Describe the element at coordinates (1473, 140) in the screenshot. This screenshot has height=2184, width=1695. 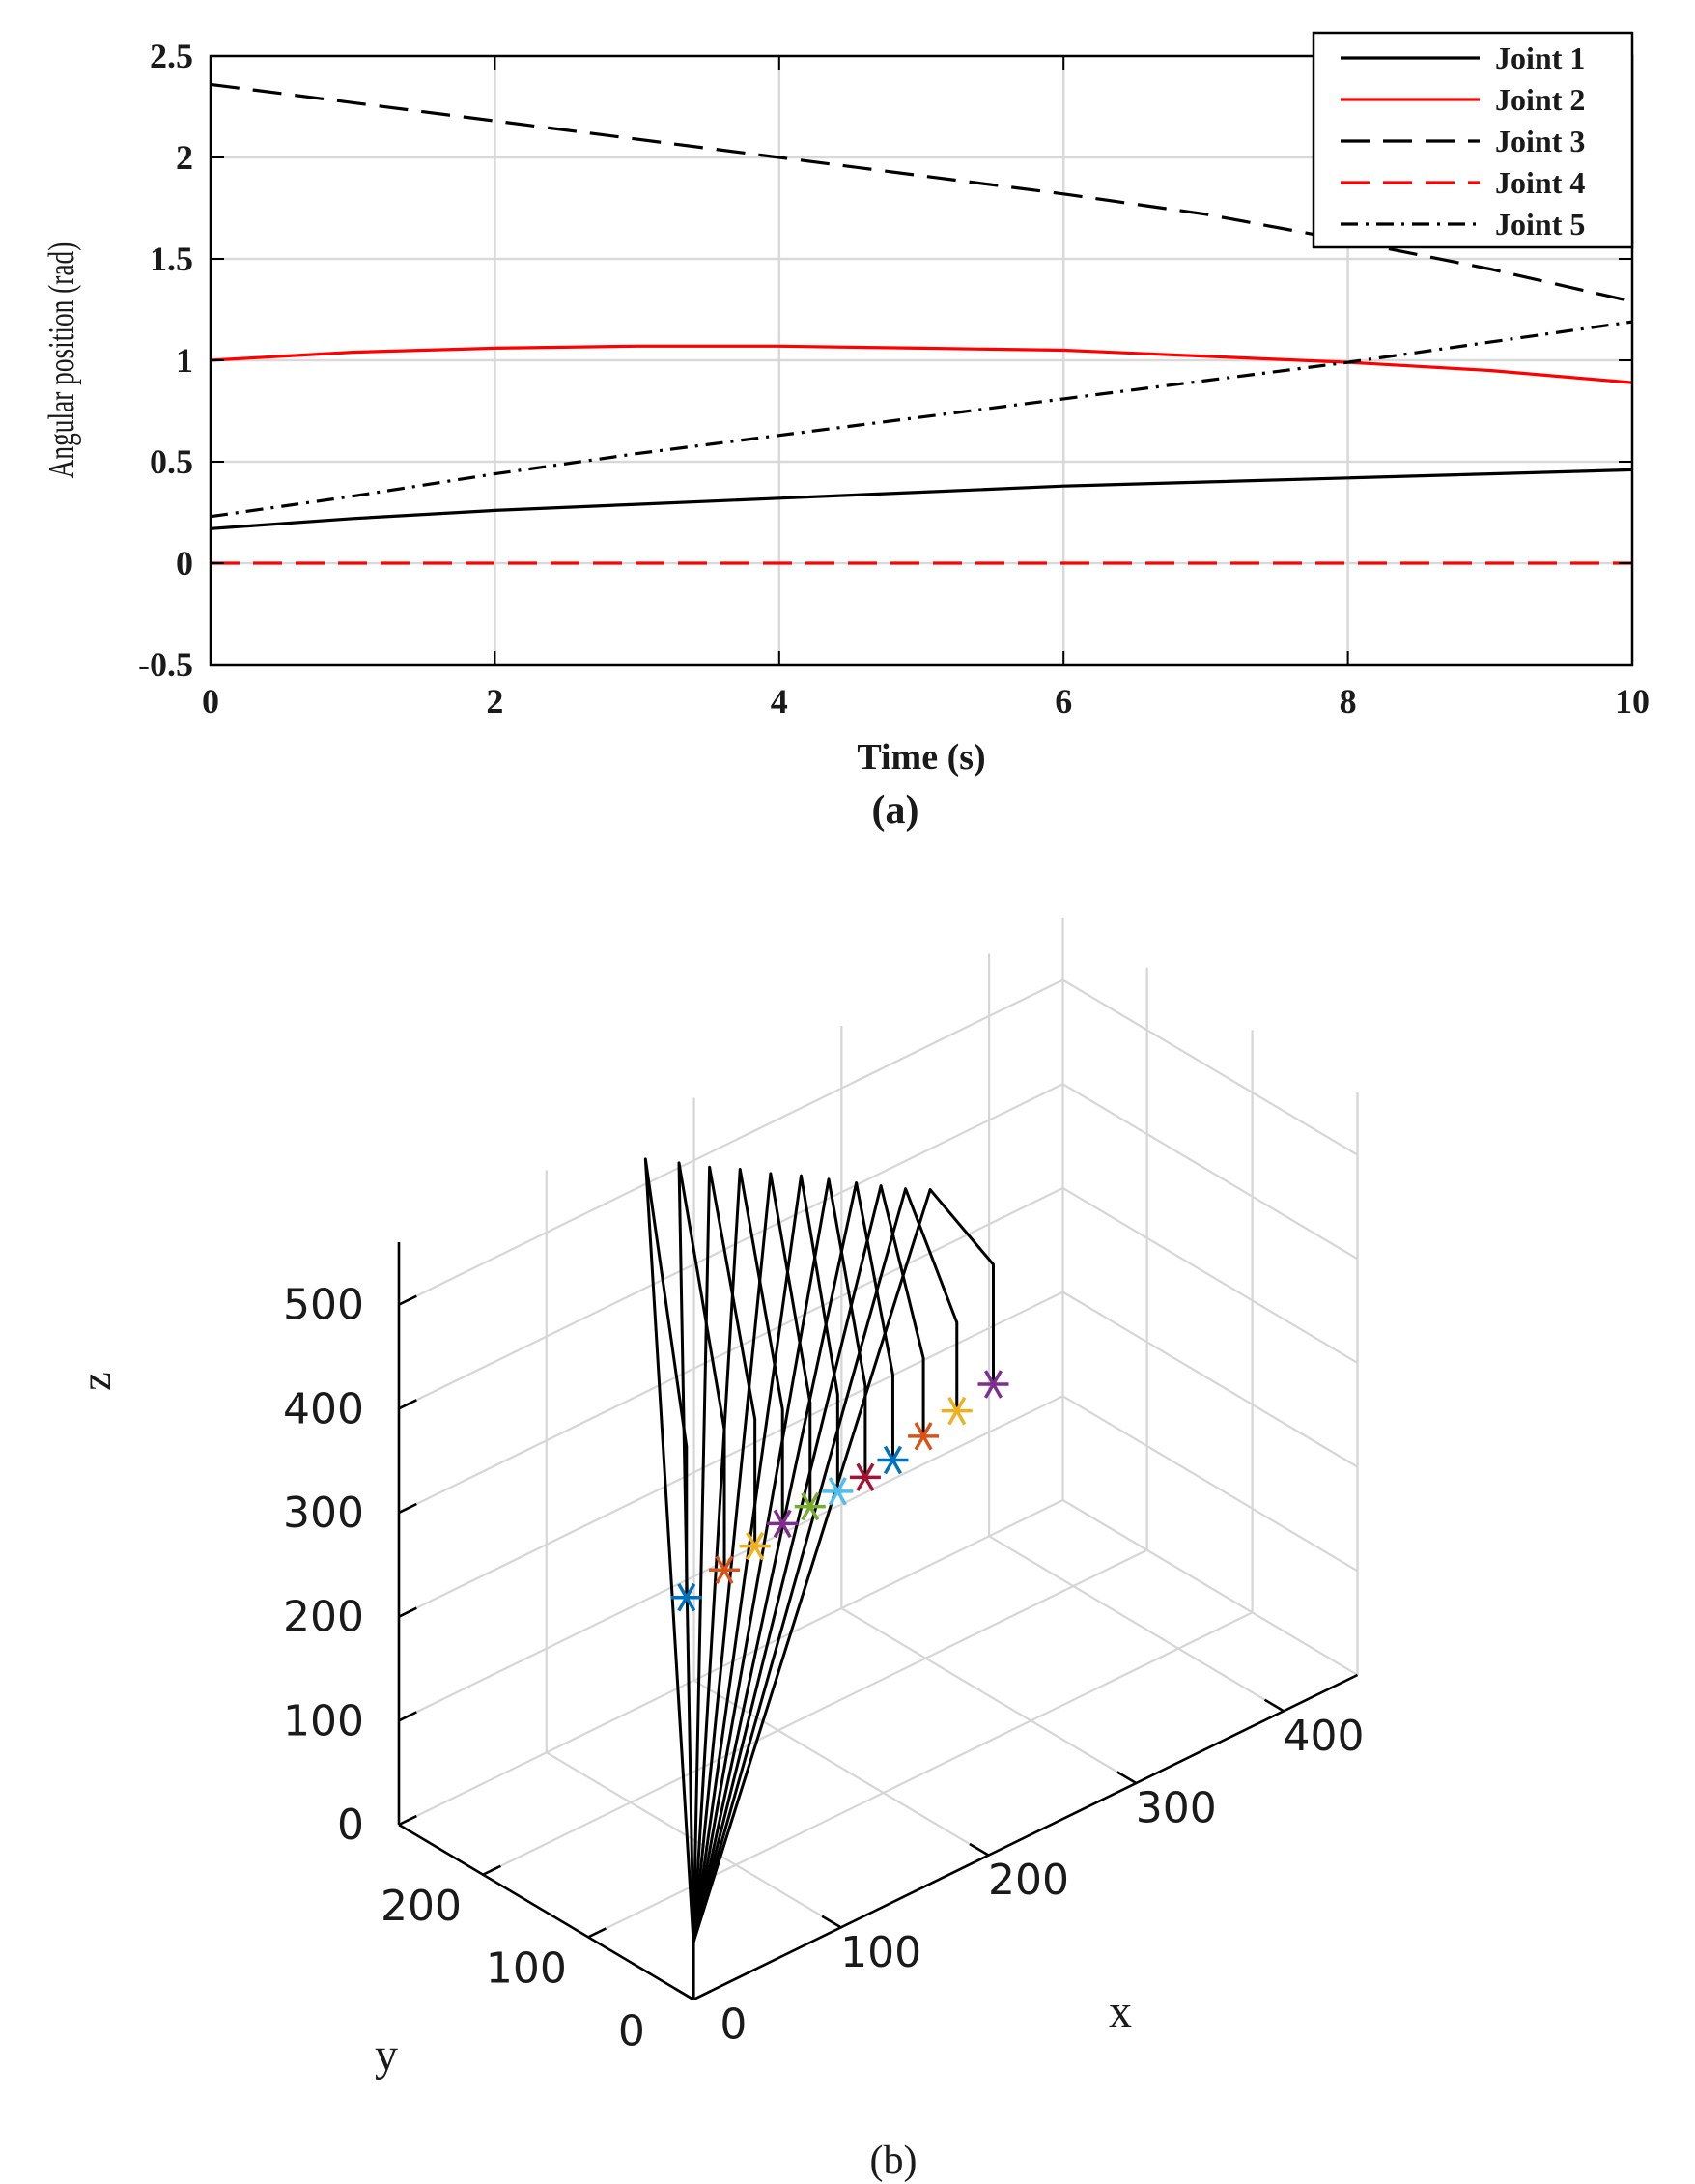
I see `legend: Joint 1 Joint 2 Joint 3 Joint 4 Joint 5` at that location.